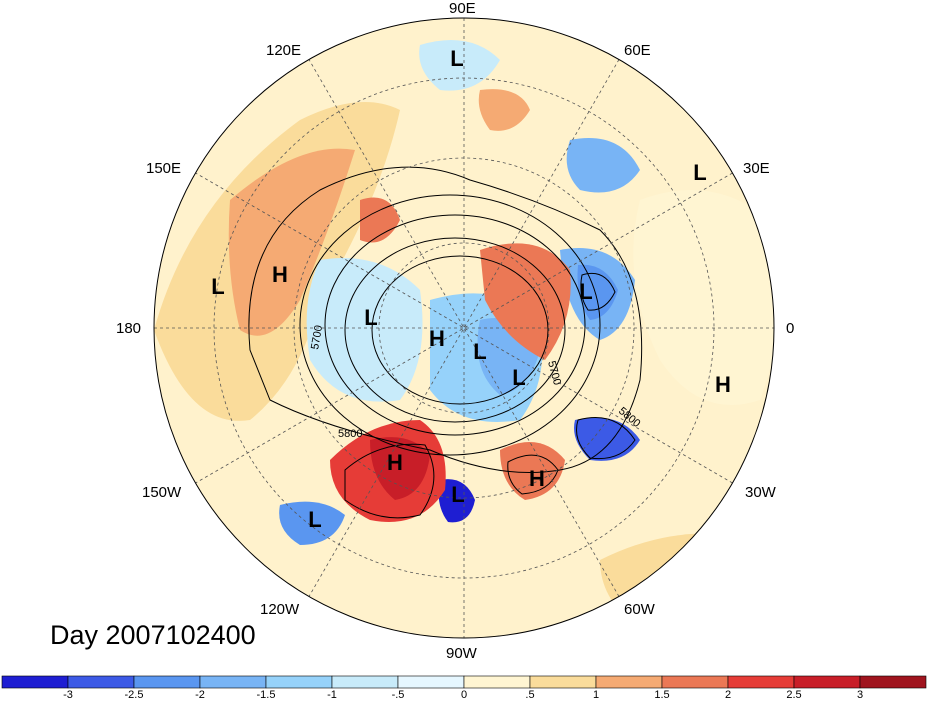 Image resolution: width=928 pixels, height=702 pixels. Describe the element at coordinates (603, 165) in the screenshot. I see `cool-anomaly-siberia` at that location.